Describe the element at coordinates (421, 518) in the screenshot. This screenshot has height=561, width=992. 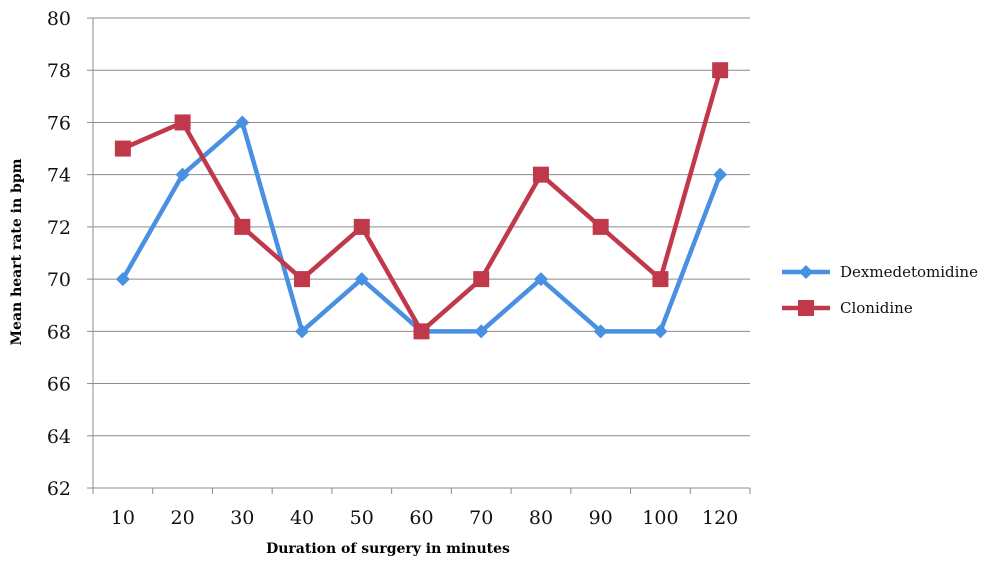
I see `x-tick-label: 60` at that location.